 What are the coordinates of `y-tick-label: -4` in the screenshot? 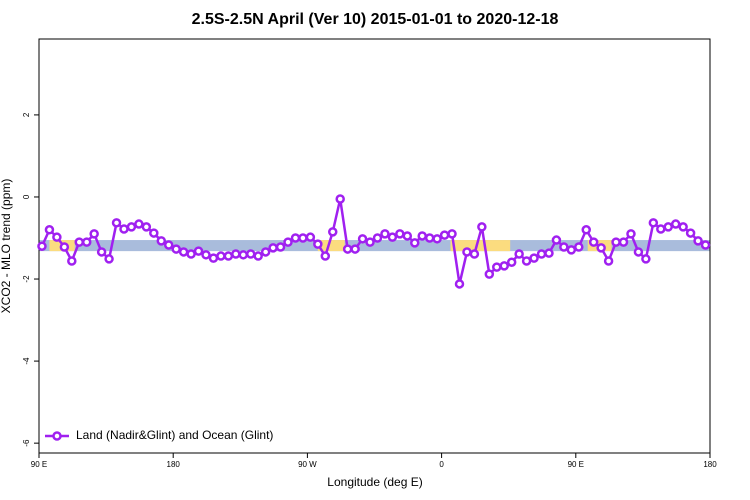 It's located at (26, 361).